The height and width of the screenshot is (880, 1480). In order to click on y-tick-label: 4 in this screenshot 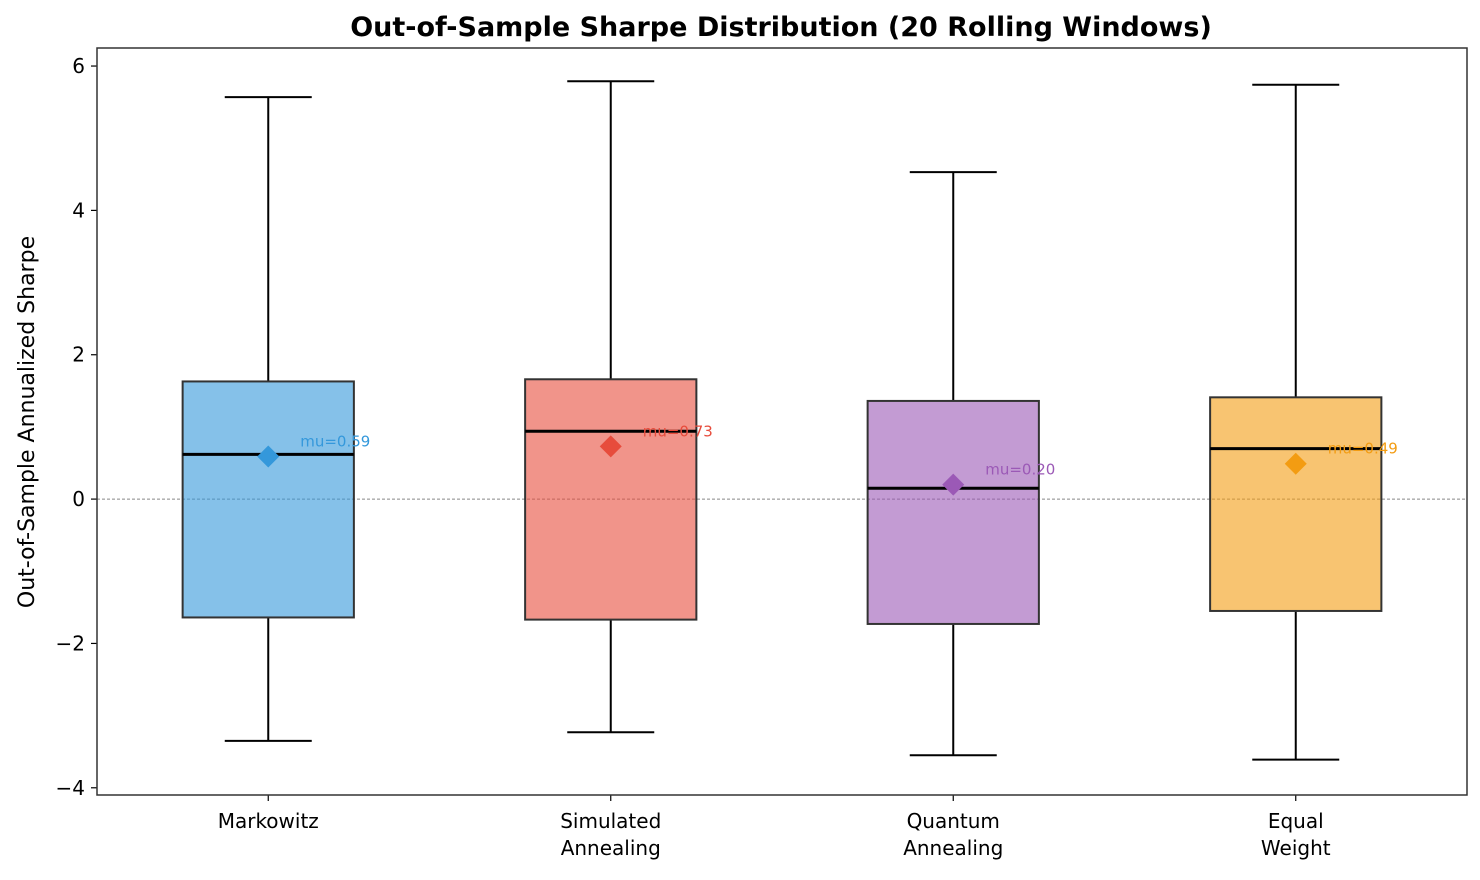, I will do `click(78, 210)`.